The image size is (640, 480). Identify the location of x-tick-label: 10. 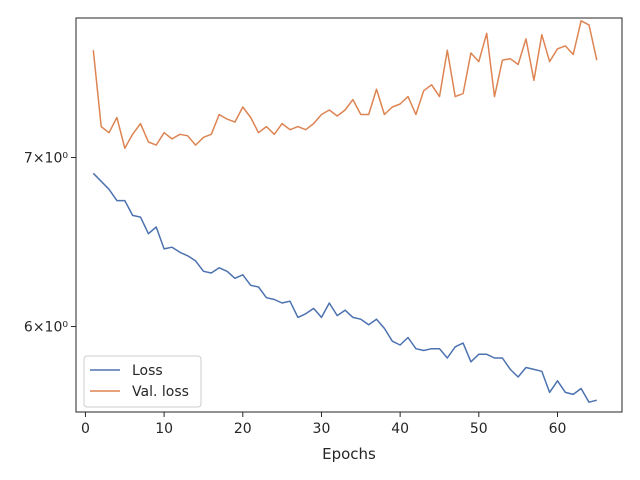
(164, 429).